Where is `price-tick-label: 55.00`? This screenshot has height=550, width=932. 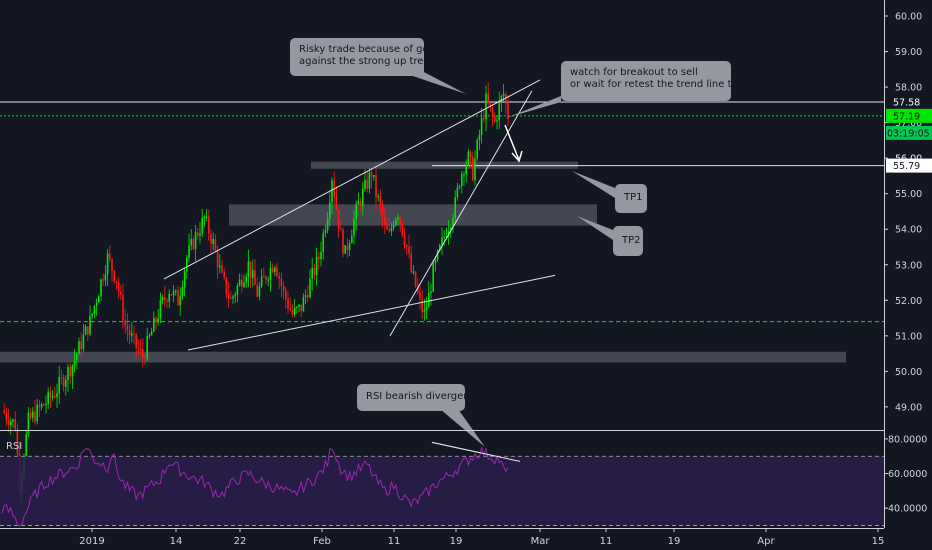 price-tick-label: 55.00 is located at coordinates (908, 194).